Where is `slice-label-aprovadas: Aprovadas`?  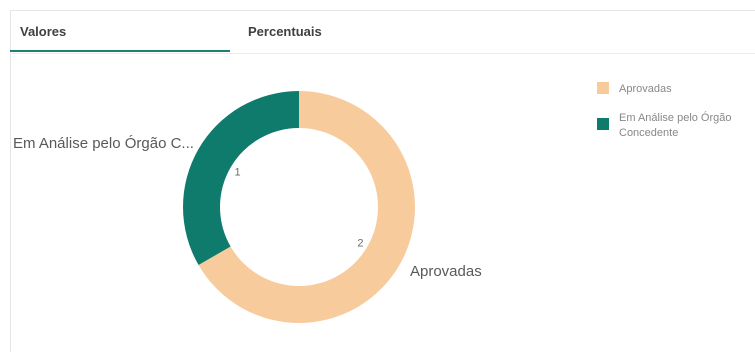 slice-label-aprovadas: Aprovadas is located at coordinates (446, 271).